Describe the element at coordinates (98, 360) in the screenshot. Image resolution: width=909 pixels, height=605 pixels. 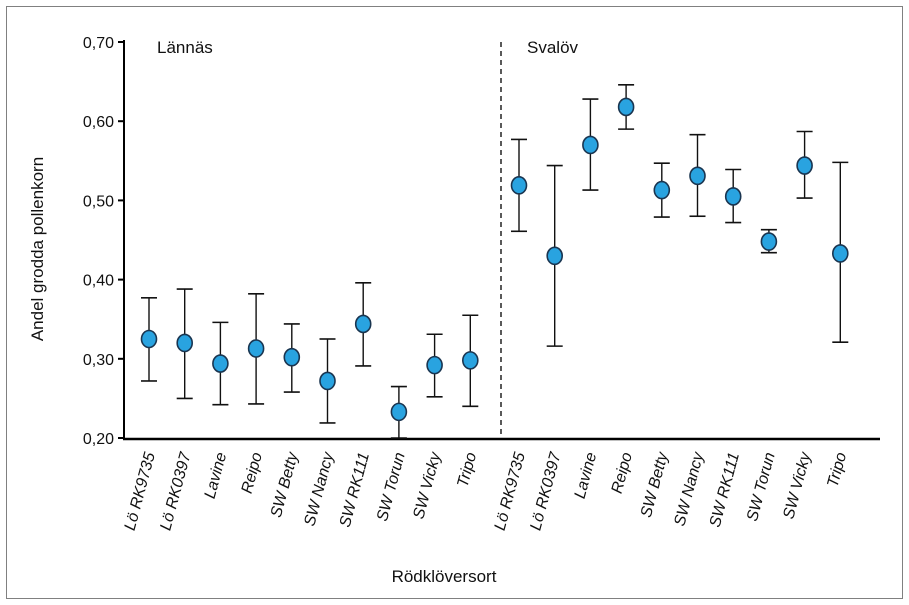
I see `y-tick-label: 0,30` at that location.